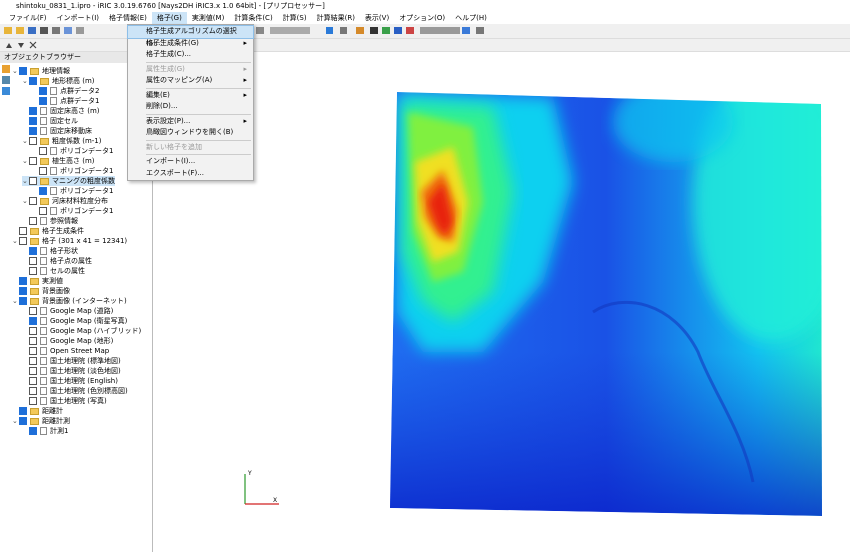 The image size is (850, 552). I want to click on menu-item: ファイル(F), so click(28, 18).